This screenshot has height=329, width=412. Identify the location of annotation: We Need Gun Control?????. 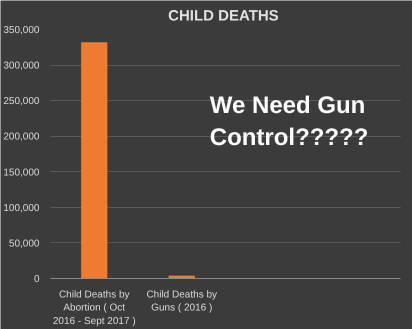
(289, 122).